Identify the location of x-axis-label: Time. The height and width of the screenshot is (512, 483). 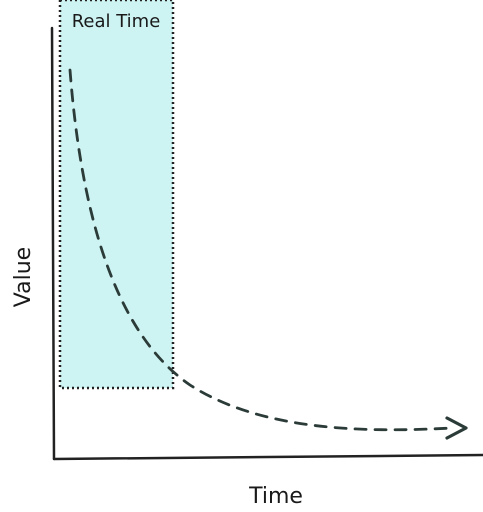
(275, 496).